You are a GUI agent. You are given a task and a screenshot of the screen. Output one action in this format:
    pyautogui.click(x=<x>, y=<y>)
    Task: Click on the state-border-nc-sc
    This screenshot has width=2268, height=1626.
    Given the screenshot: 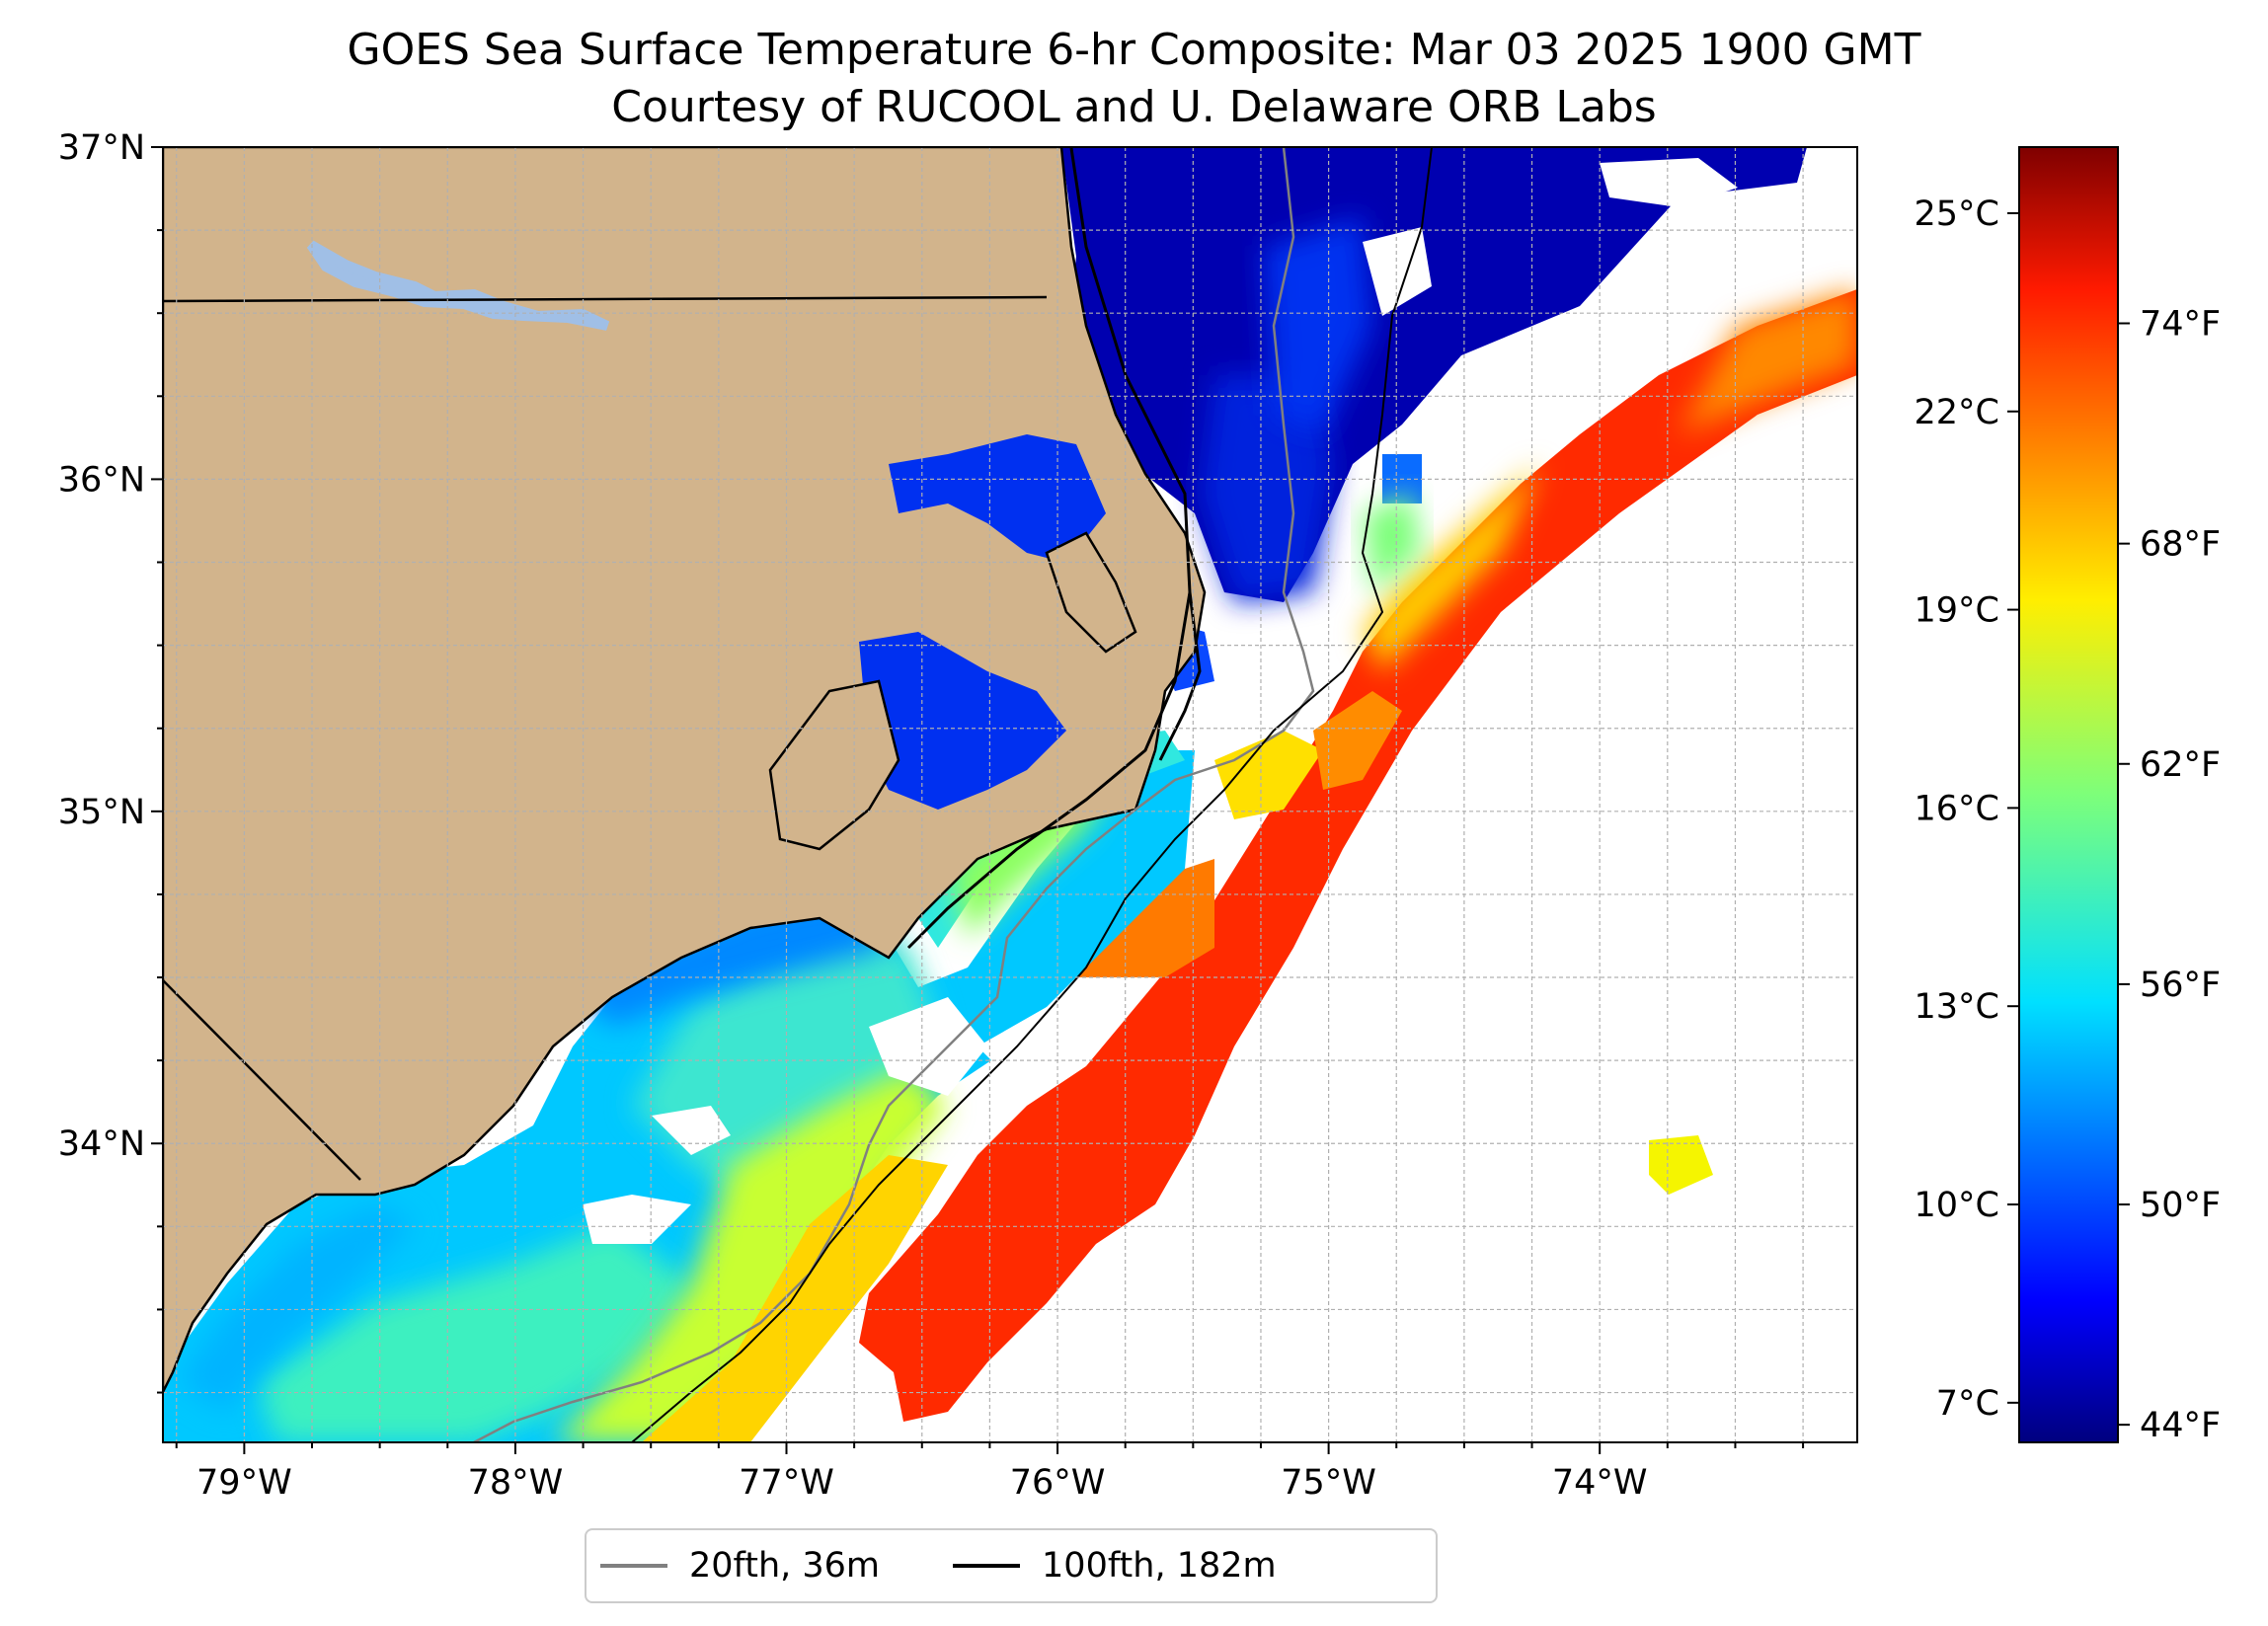 What is the action you would take?
    pyautogui.click(x=262, y=1080)
    